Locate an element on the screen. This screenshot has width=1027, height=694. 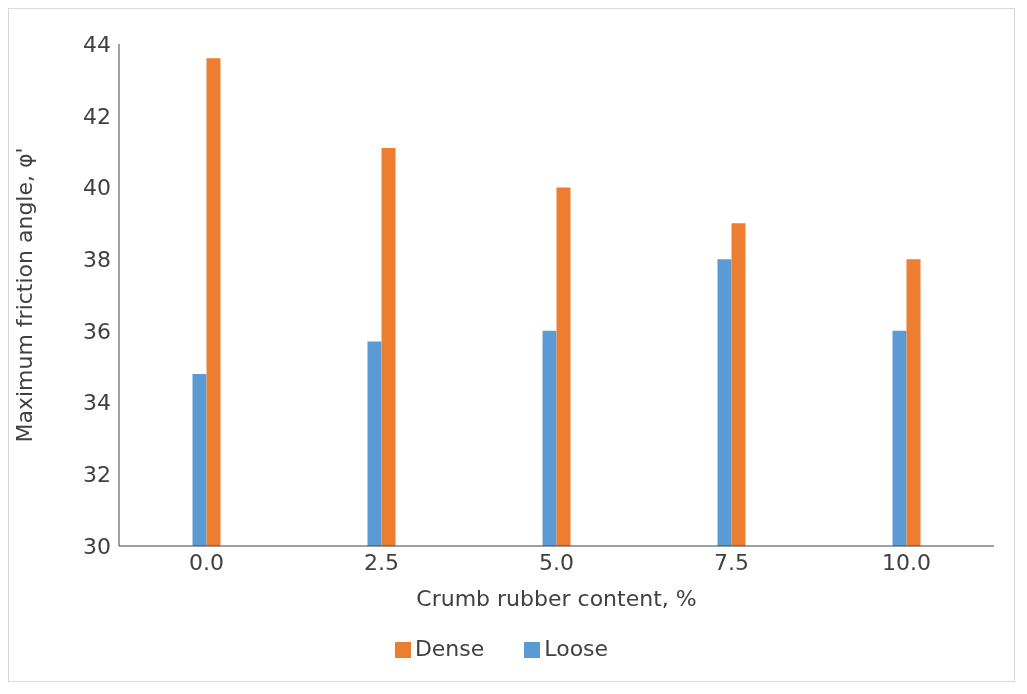
legend-label: Loose is located at coordinates (576, 648).